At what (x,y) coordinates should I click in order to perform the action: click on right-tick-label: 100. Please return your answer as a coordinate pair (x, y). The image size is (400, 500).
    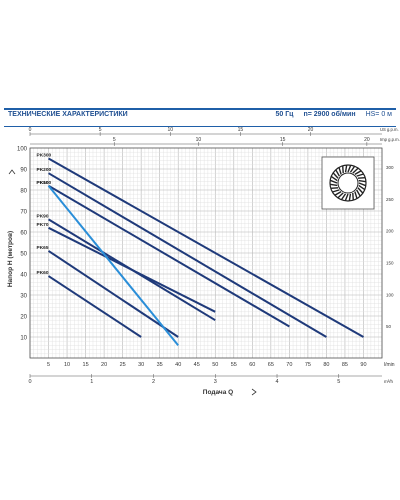
    Looking at the image, I should click on (390, 294).